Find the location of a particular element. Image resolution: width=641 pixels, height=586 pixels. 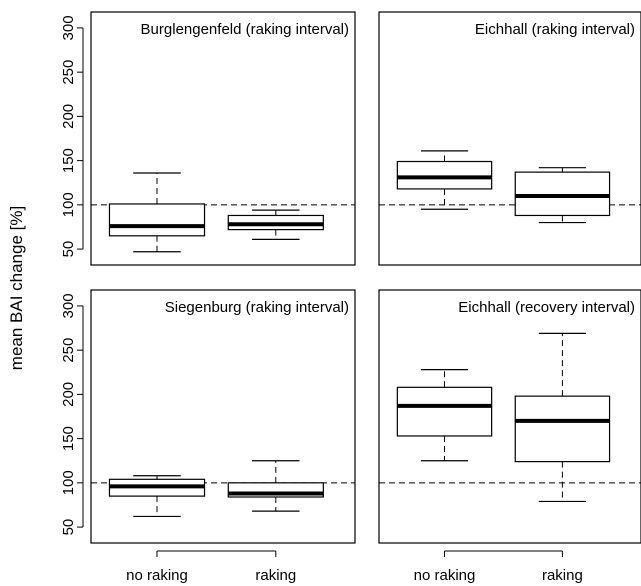

panel-title: Siegenburg (raking interval) is located at coordinates (257, 307).